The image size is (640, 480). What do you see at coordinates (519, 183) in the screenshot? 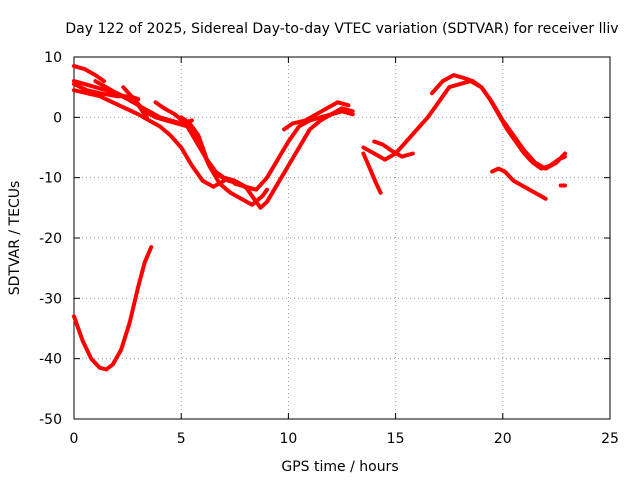
I see `series-line-track-p` at bounding box center [519, 183].